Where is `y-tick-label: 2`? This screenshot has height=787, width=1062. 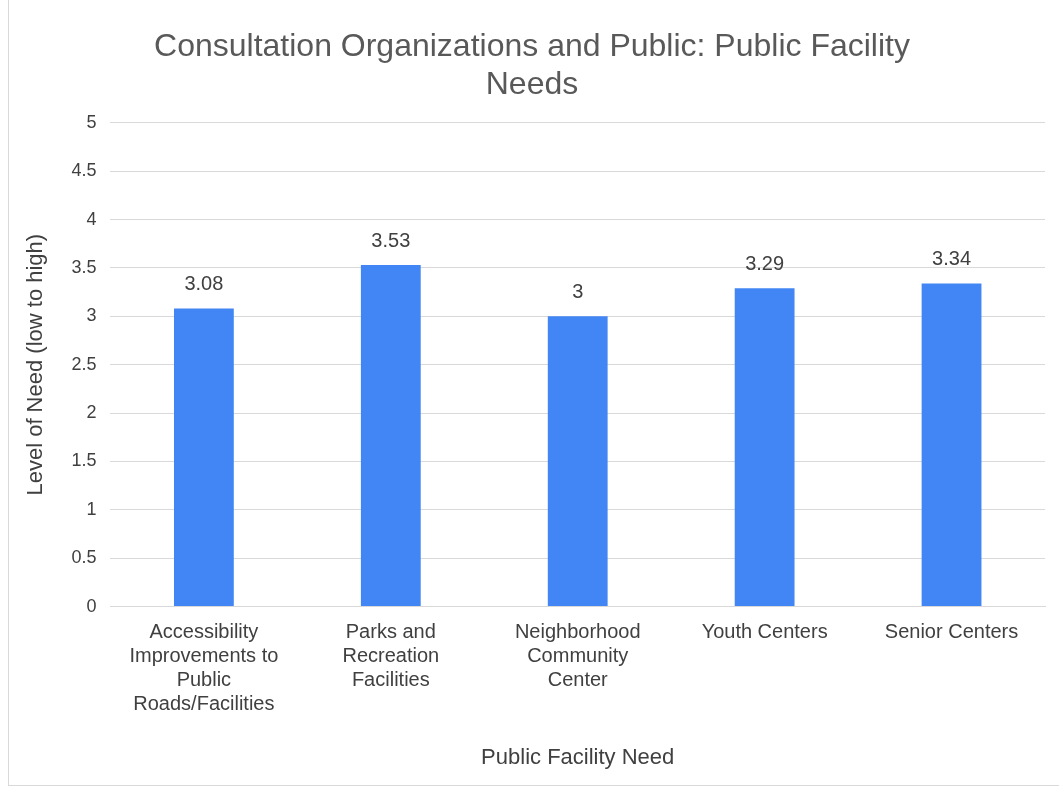 y-tick-label: 2 is located at coordinates (91, 412).